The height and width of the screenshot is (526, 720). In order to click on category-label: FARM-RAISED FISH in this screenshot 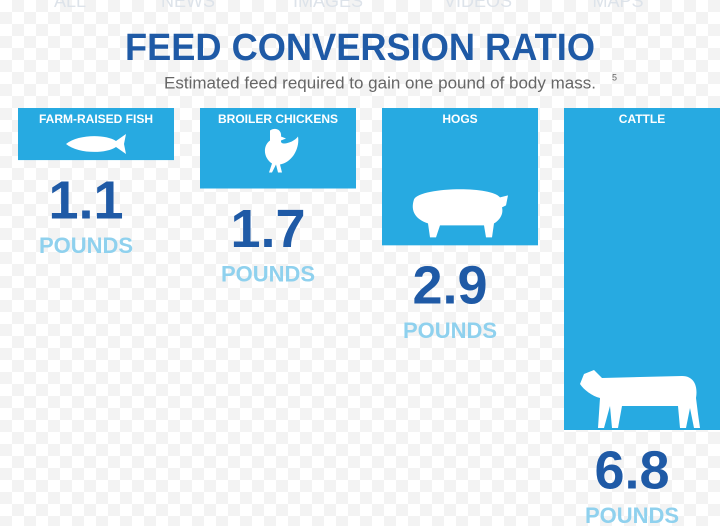, I will do `click(96, 119)`.